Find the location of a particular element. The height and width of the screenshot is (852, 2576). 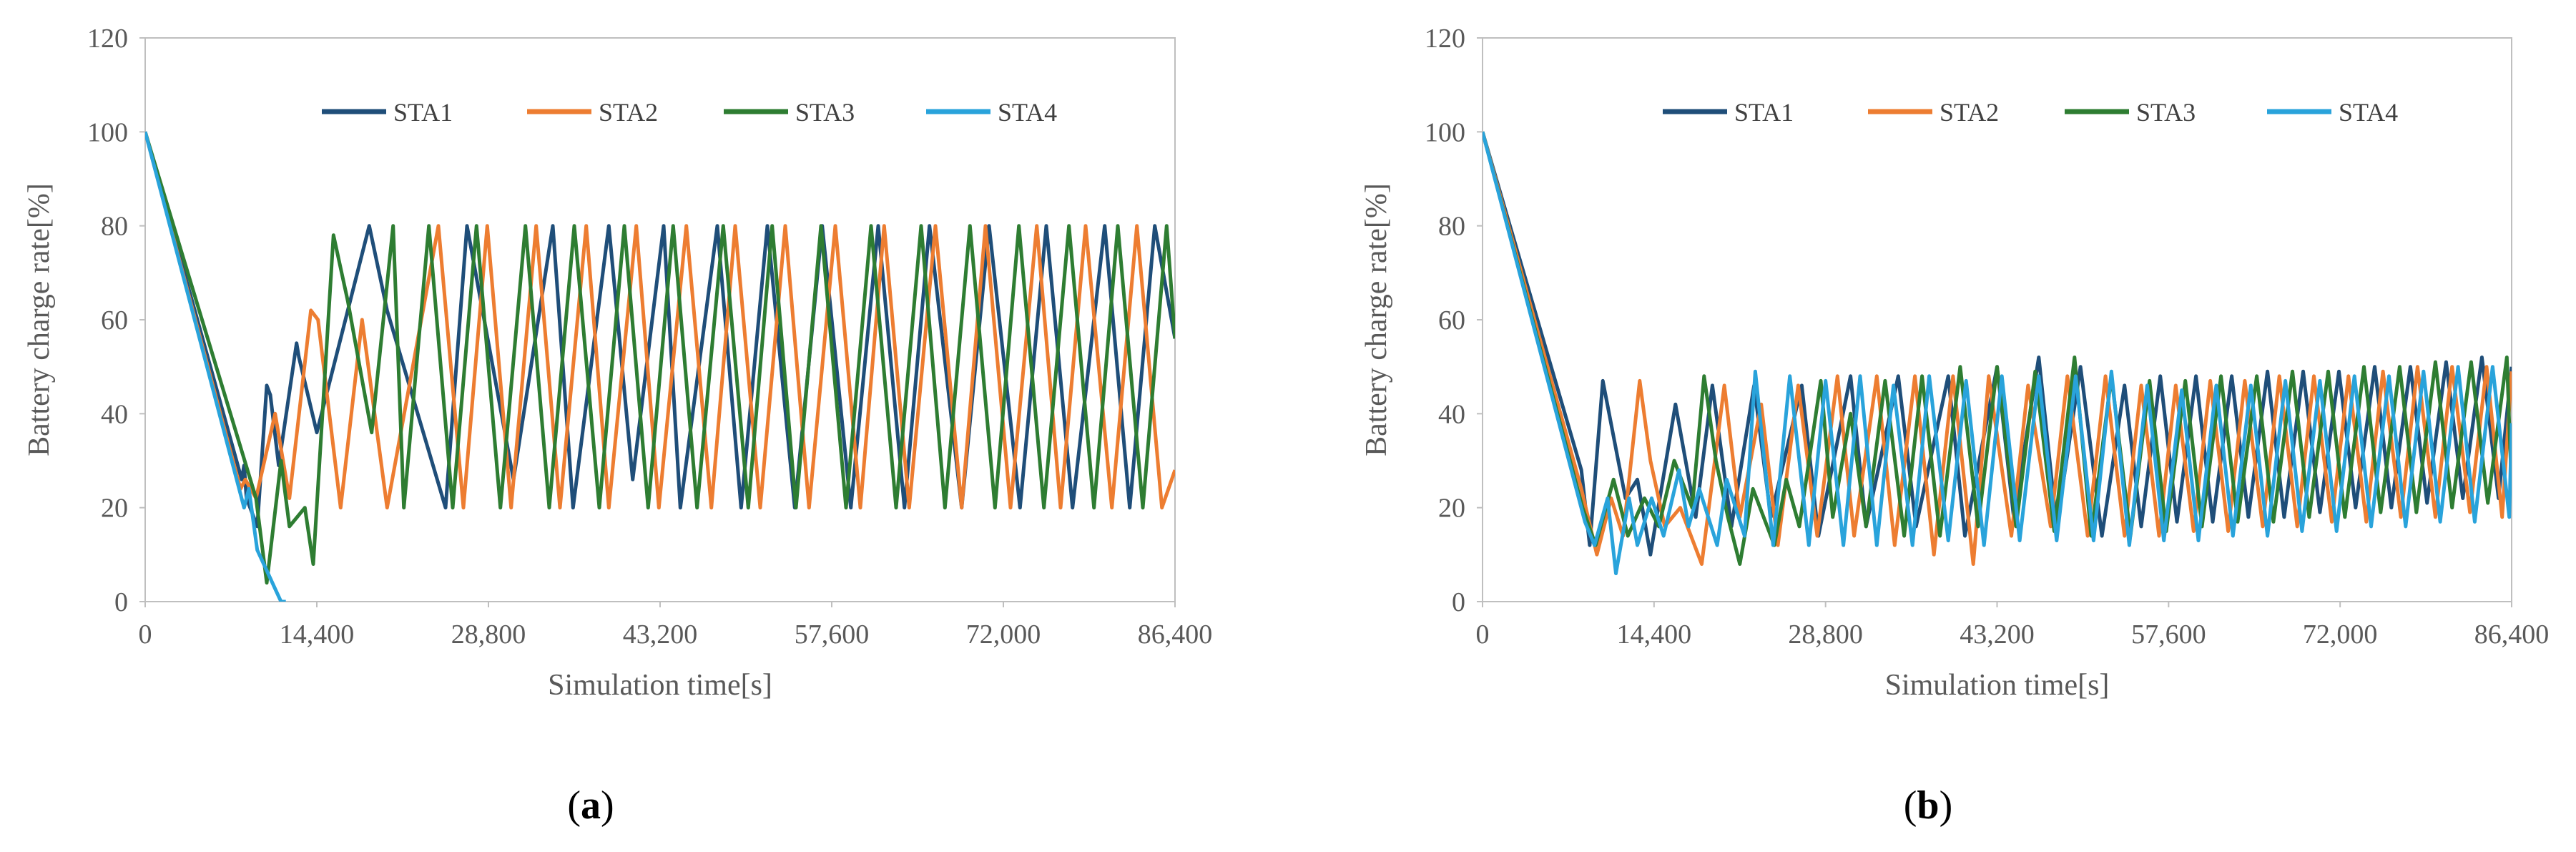

series-line-sta4 is located at coordinates (216, 366).